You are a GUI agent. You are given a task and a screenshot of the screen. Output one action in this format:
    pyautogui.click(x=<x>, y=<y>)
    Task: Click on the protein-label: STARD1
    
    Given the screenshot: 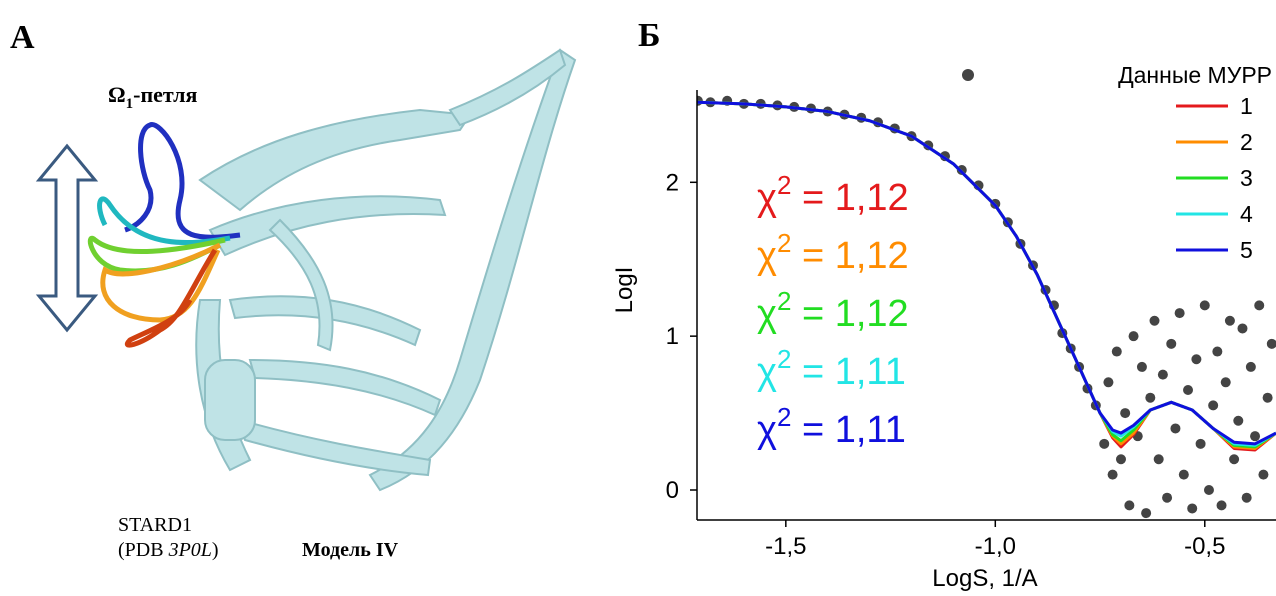 What is the action you would take?
    pyautogui.click(x=155, y=525)
    